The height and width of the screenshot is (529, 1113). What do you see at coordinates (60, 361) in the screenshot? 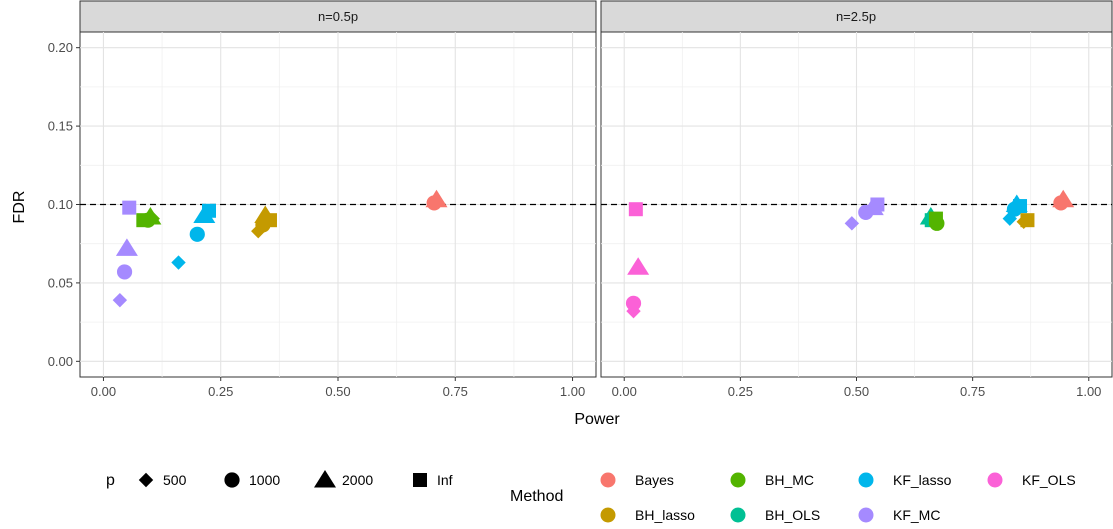
I see `y-tick-label: 0.00` at bounding box center [60, 361].